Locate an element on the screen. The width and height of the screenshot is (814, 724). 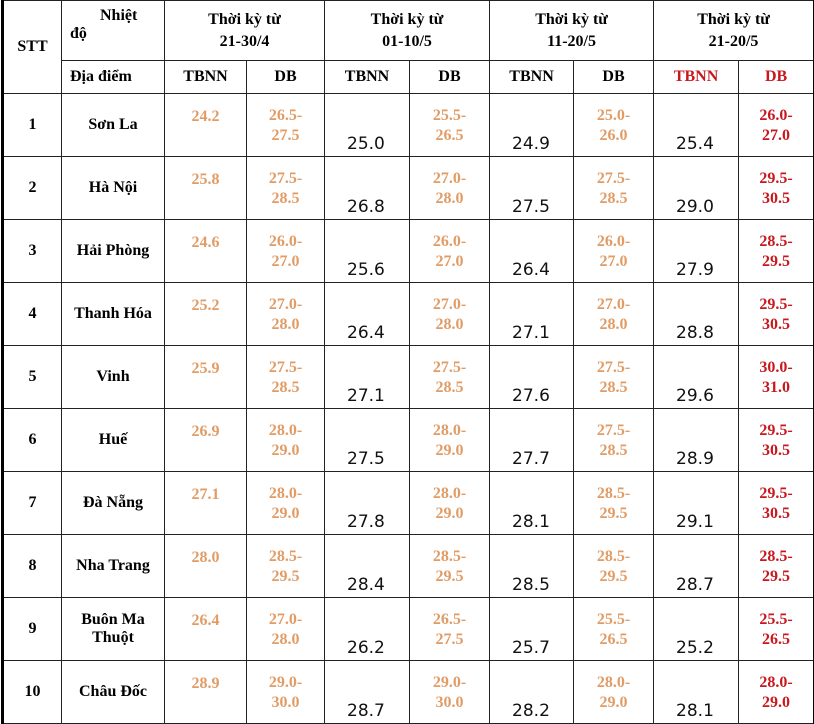
tbnn-cell: 28.0 is located at coordinates (206, 566).